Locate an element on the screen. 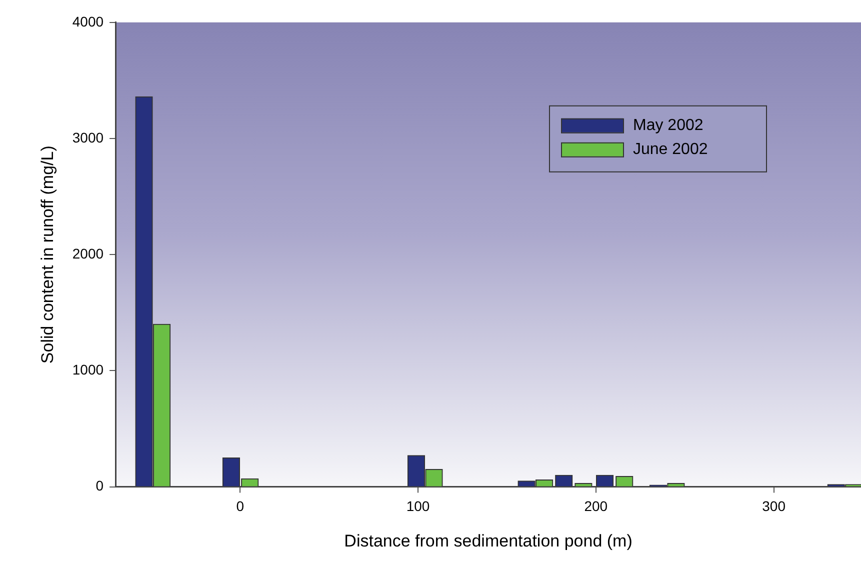 The image size is (861, 568). x-tick-label: 100 is located at coordinates (418, 506).